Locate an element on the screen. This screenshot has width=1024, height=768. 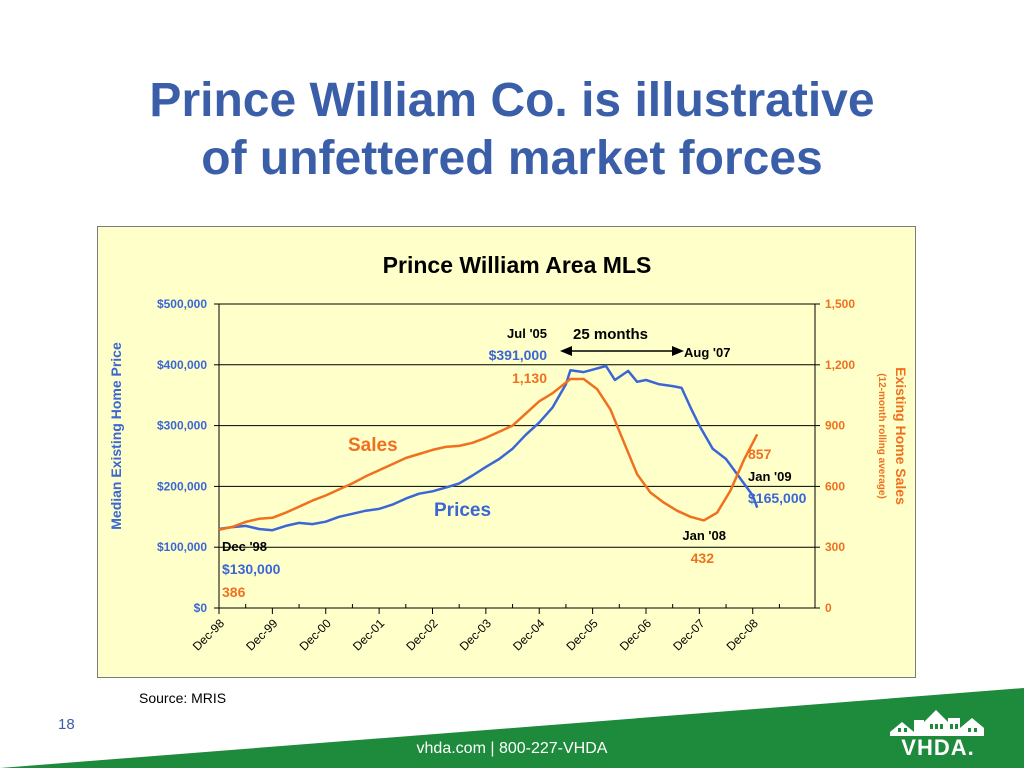
slide-title-line-2: of unfettered market forces is located at coordinates (512, 158).